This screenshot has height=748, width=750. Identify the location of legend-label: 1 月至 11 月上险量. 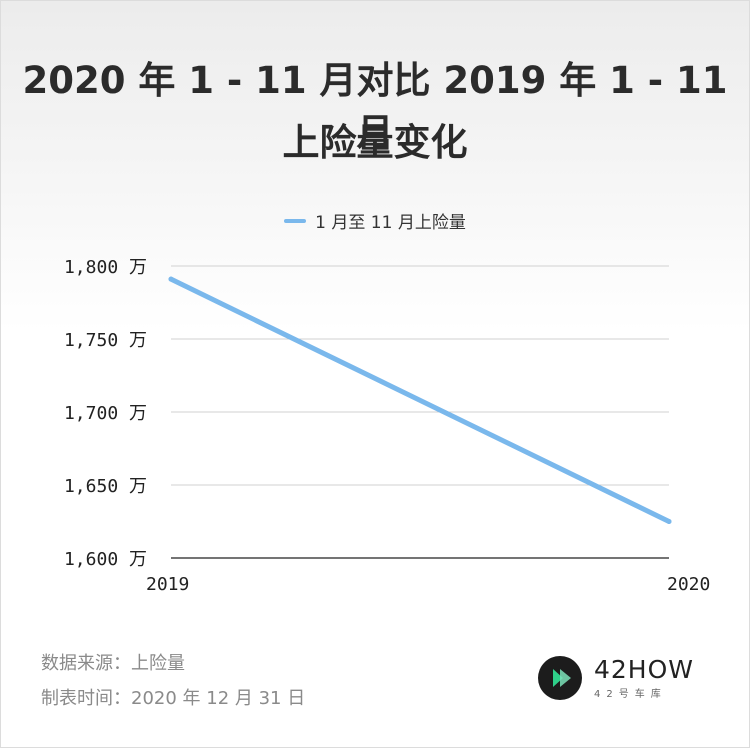
(390, 223).